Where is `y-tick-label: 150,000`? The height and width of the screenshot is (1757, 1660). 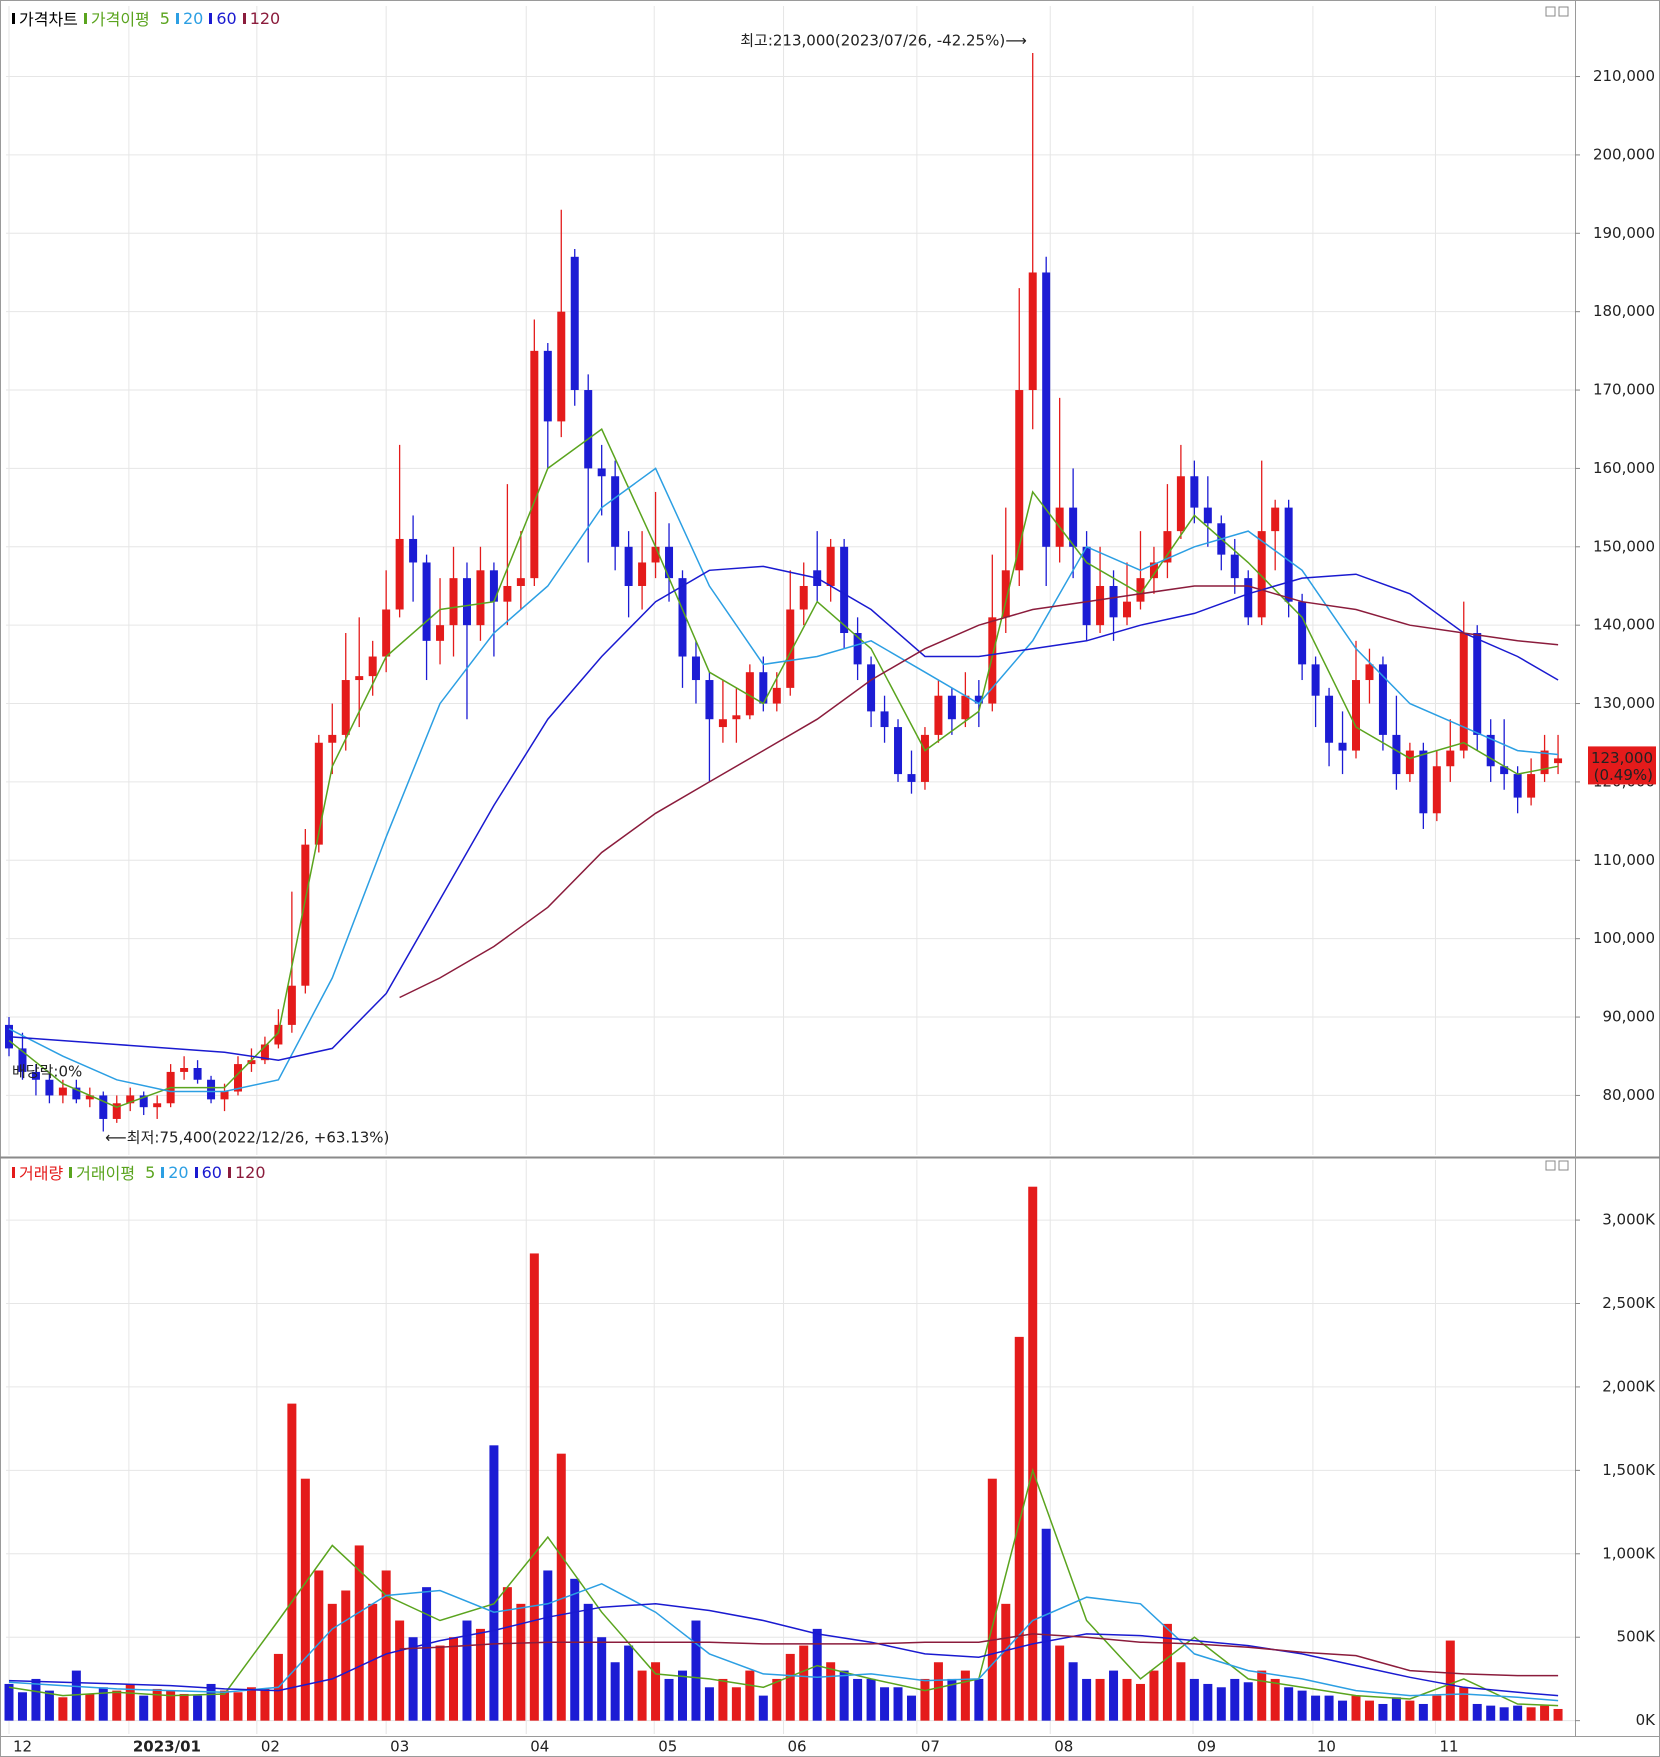
y-tick-label: 150,000 is located at coordinates (1624, 546).